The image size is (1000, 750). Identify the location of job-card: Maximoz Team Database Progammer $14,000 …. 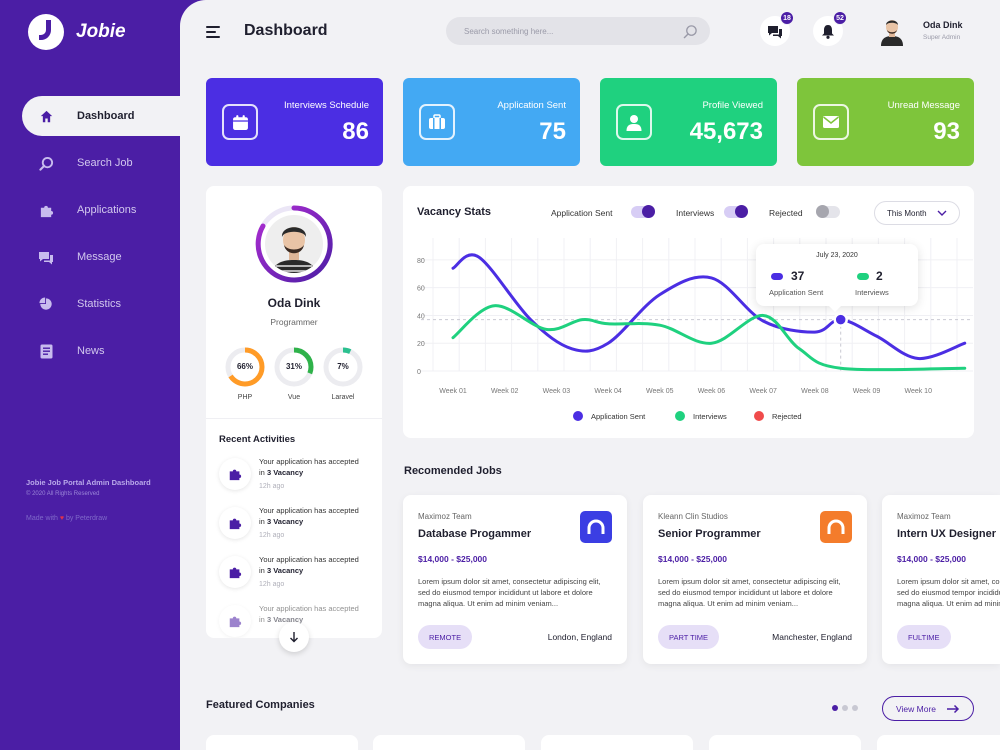
(515, 579).